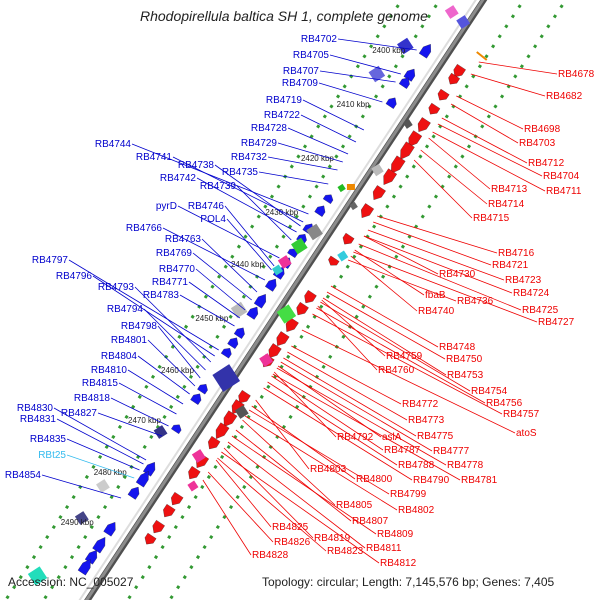  I want to click on forward-label-30: RB4801, so click(129, 340).